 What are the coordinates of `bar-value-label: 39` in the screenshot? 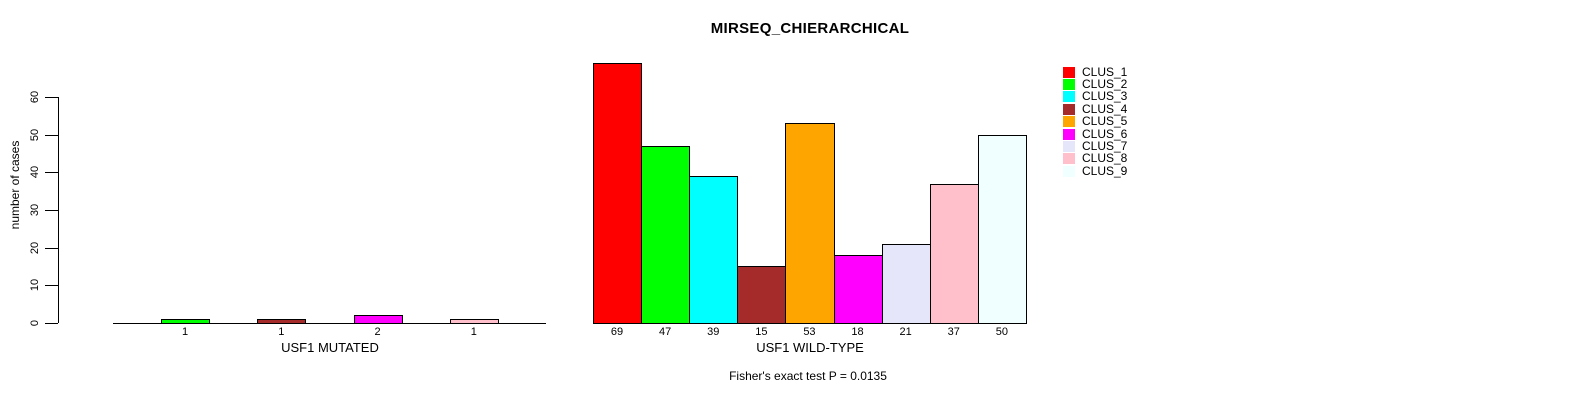 It's located at (713, 332).